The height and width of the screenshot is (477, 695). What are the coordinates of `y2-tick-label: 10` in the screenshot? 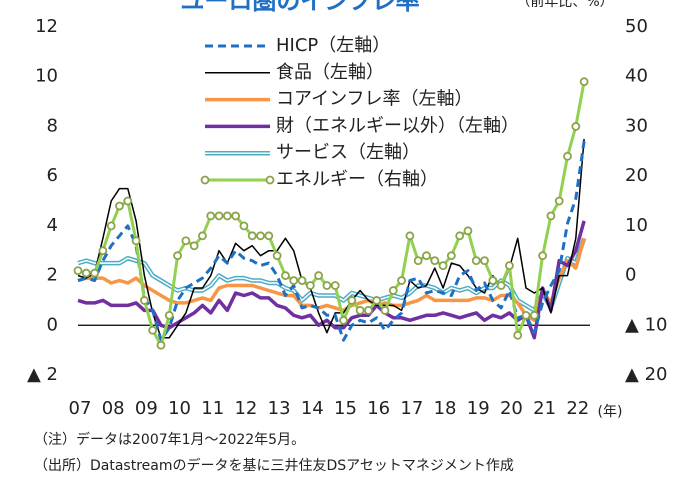 It's located at (636, 225).